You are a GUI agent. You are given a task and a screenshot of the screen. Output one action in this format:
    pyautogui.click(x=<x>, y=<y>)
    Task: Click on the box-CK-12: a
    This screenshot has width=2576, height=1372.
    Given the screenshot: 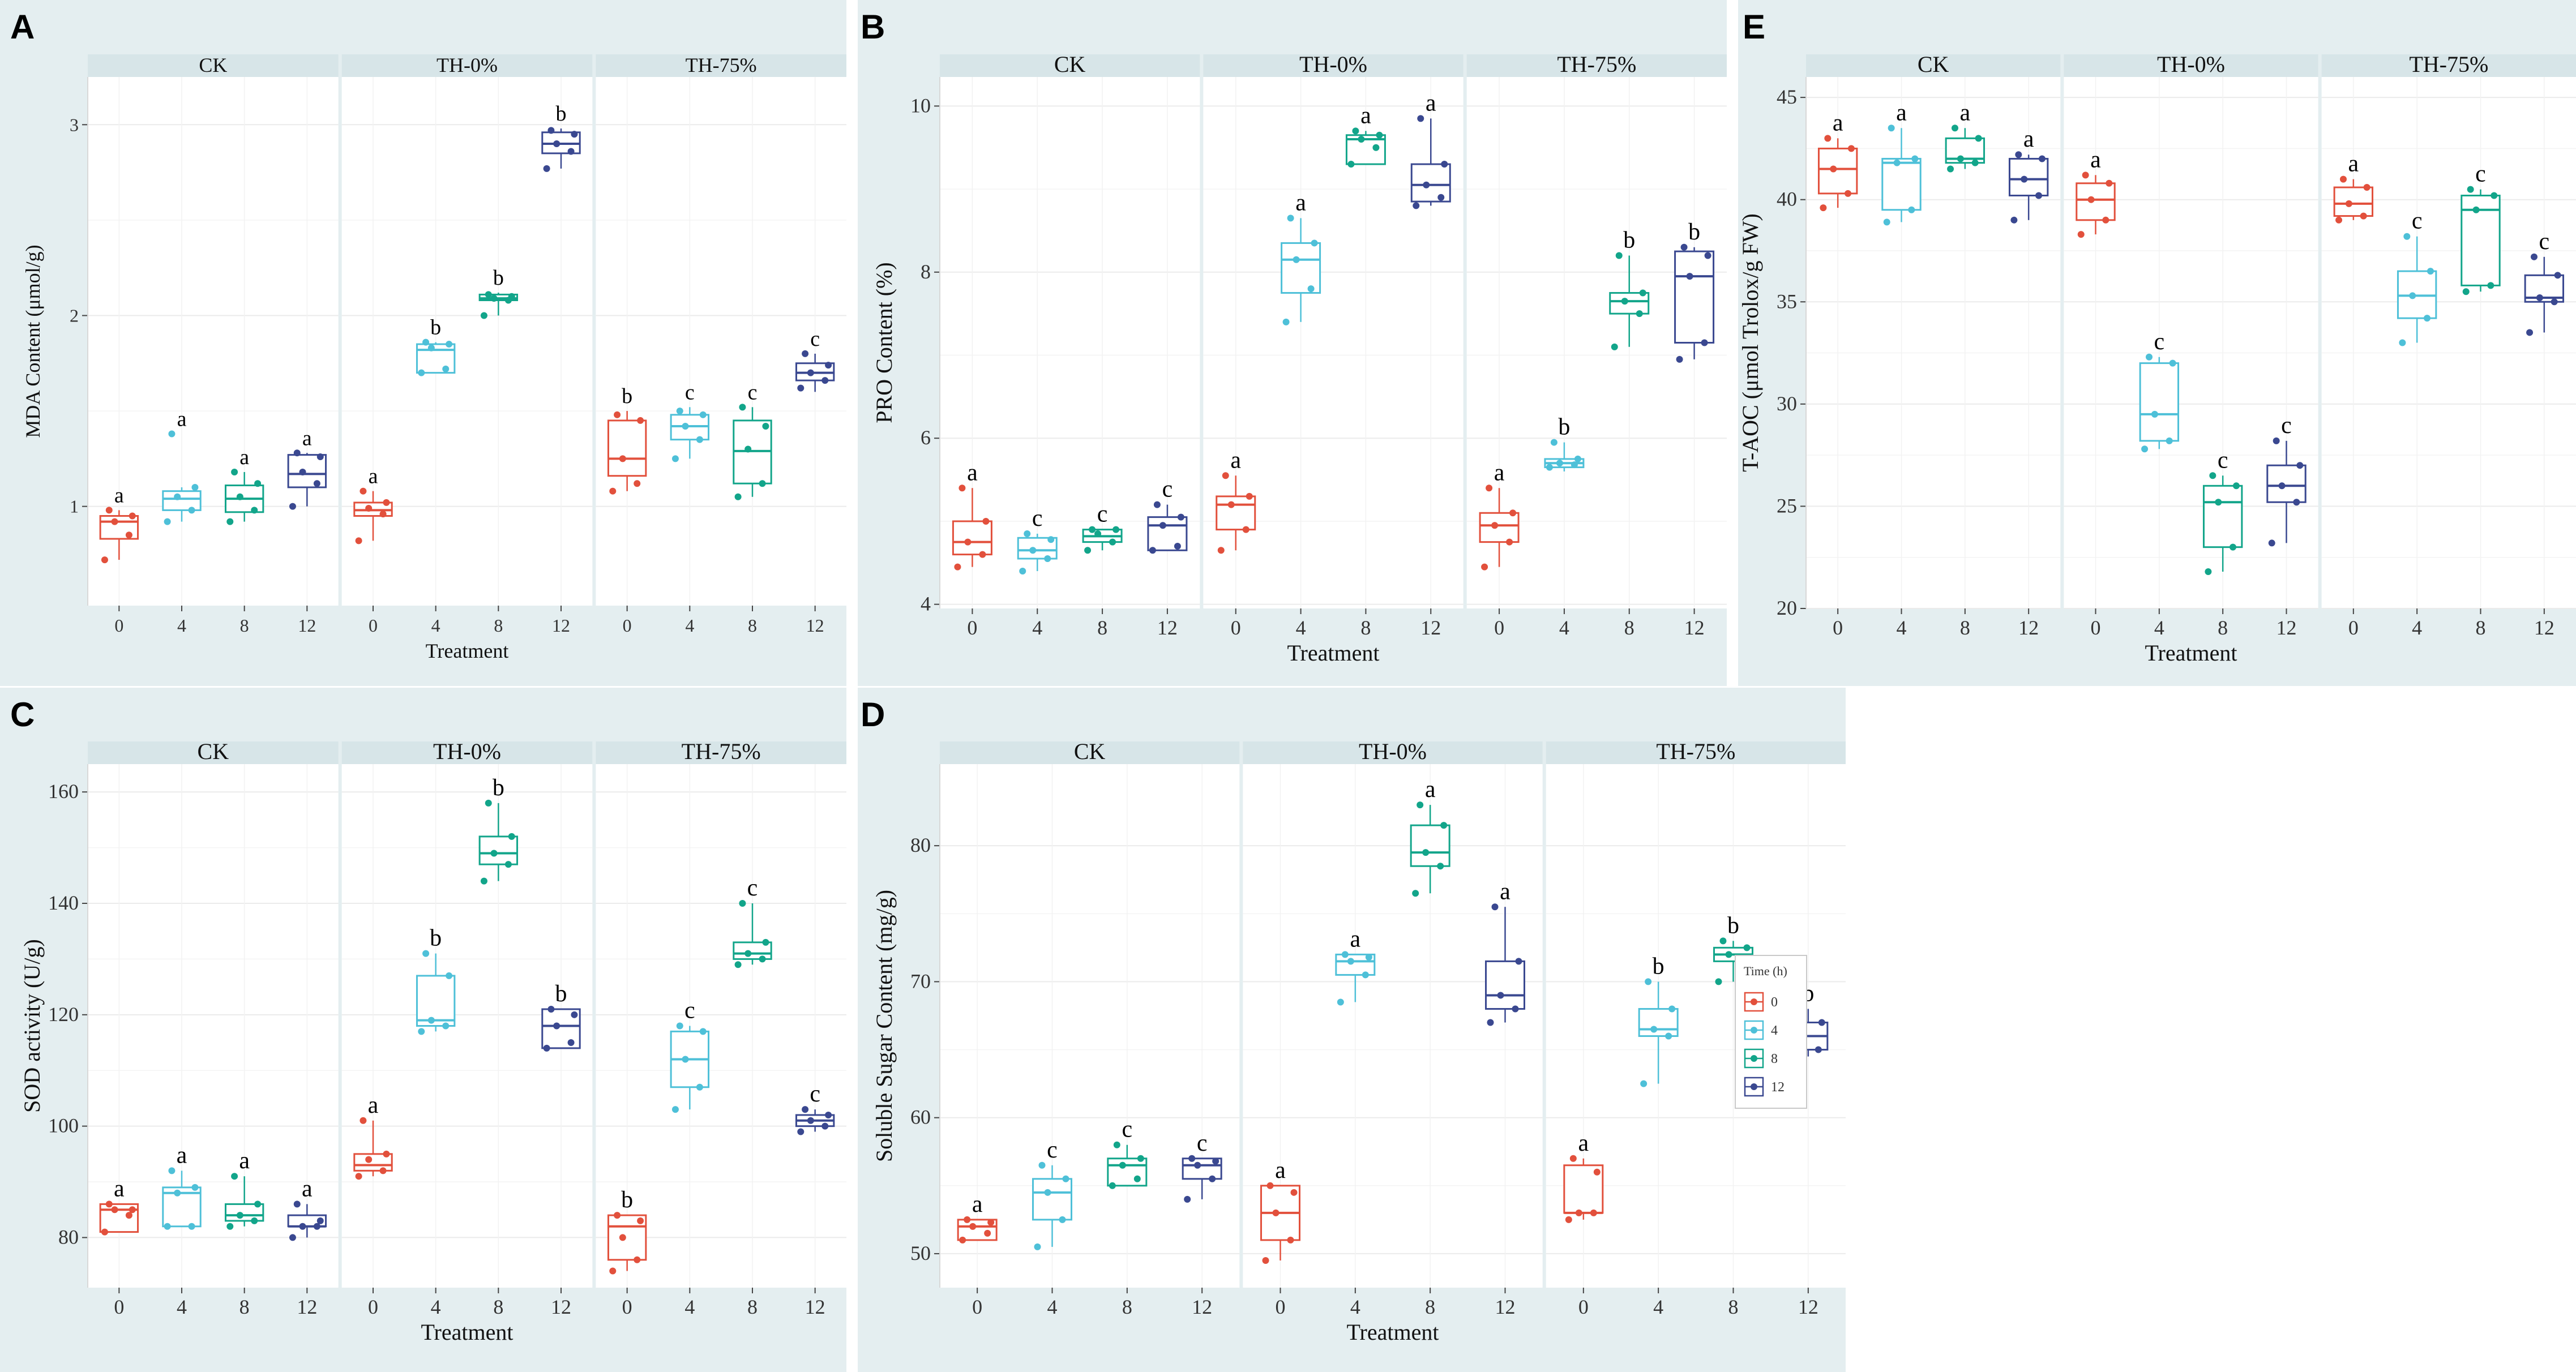 What is the action you would take?
    pyautogui.click(x=2028, y=175)
    